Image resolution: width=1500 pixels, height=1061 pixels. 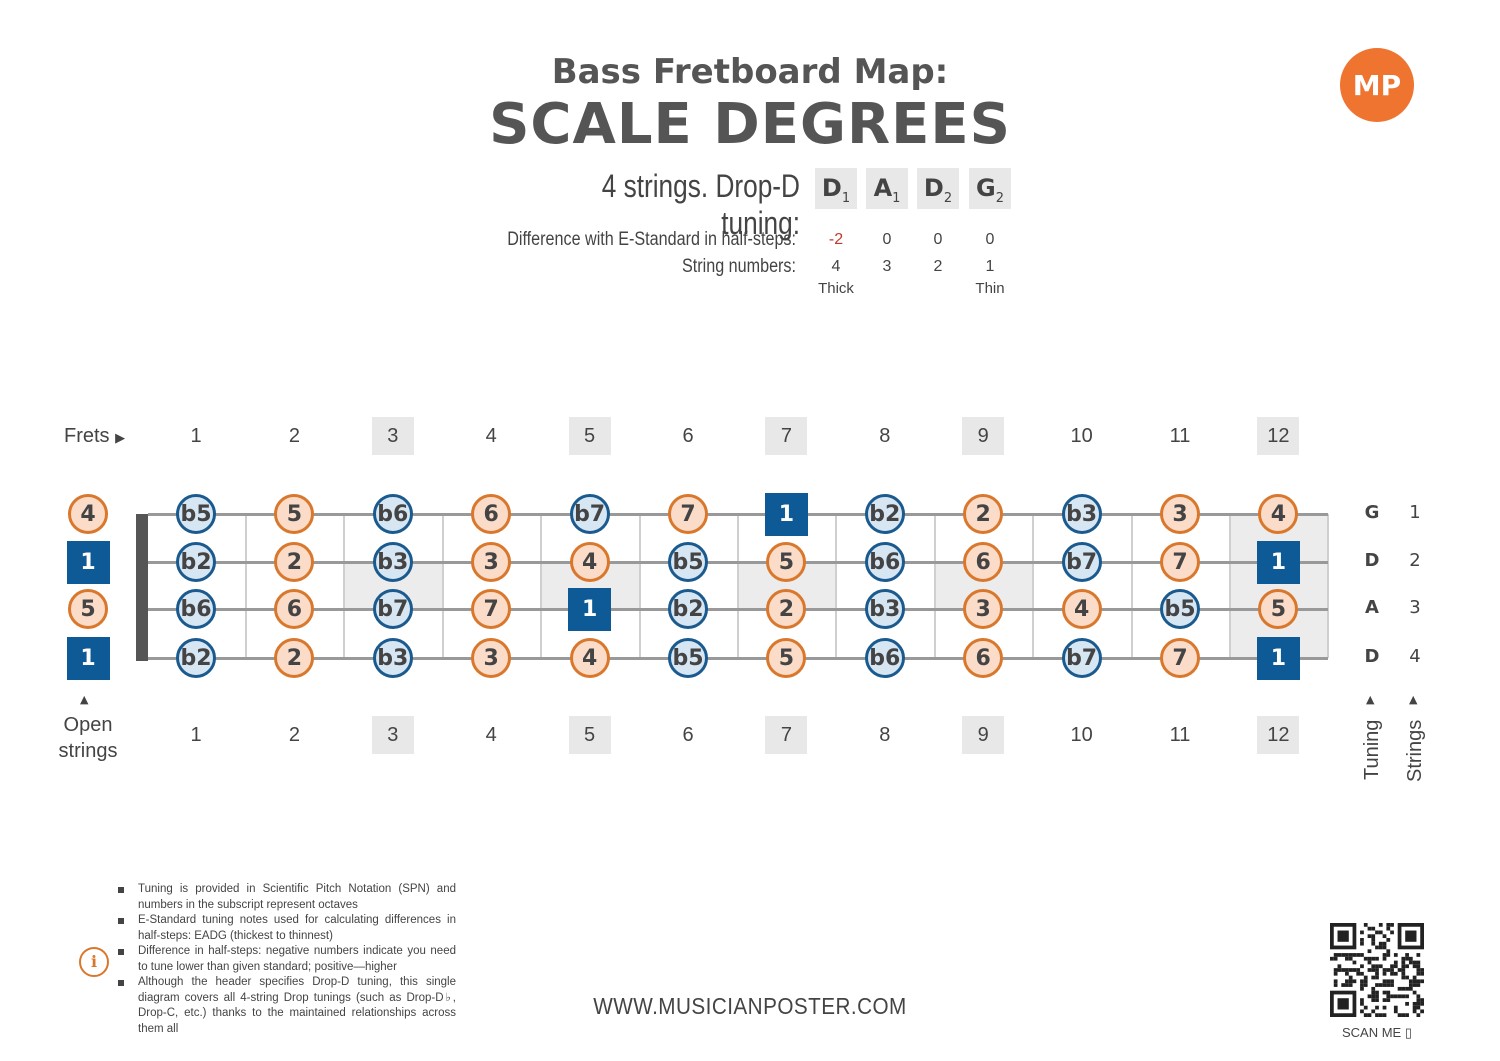 What do you see at coordinates (94, 962) in the screenshot?
I see `info-icon: i` at bounding box center [94, 962].